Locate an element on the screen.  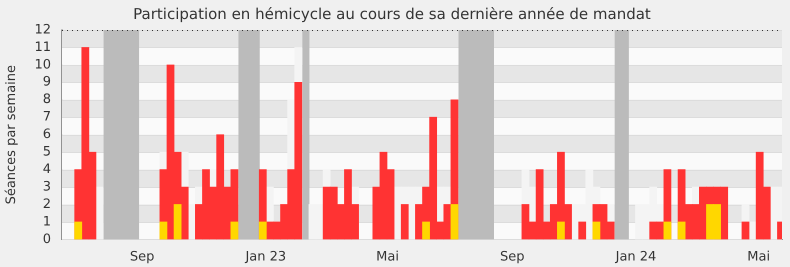
y-tick-label: 6 is located at coordinates (46, 134).